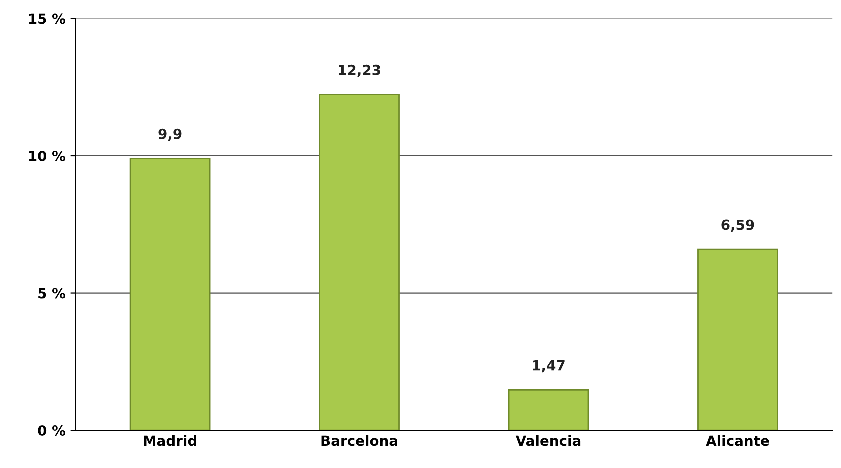  What do you see at coordinates (52, 431) in the screenshot?
I see `y-tick-label: 0 %` at bounding box center [52, 431].